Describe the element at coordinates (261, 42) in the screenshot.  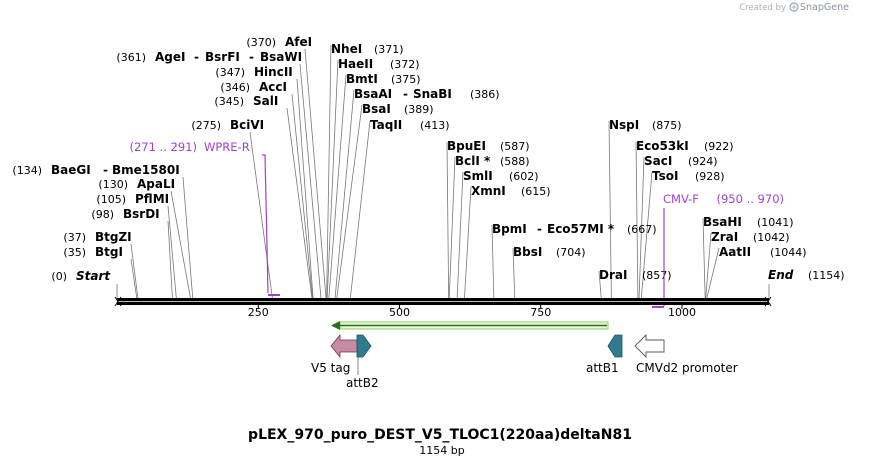
I see `svg-text: (370)` at that location.